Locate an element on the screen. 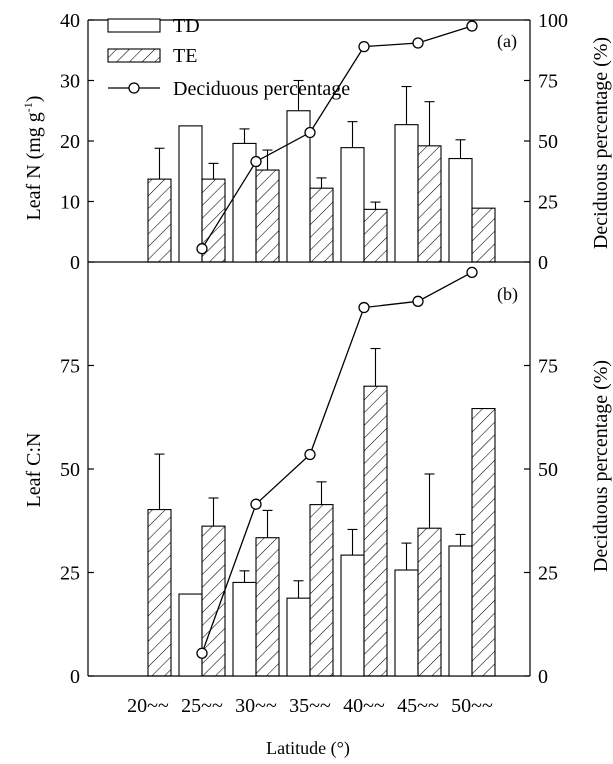 The image size is (613, 764). legend: TD TE Deciduous percentage is located at coordinates (228, 57).